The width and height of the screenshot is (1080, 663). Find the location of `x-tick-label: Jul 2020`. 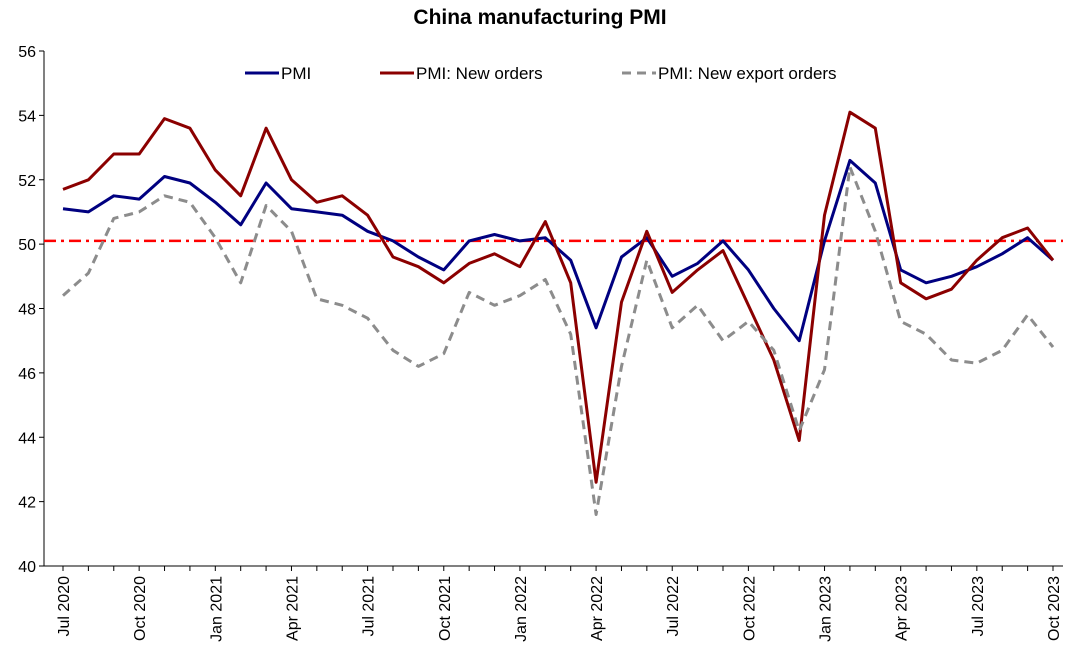

x-tick-label: Jul 2020 is located at coordinates (64, 606).